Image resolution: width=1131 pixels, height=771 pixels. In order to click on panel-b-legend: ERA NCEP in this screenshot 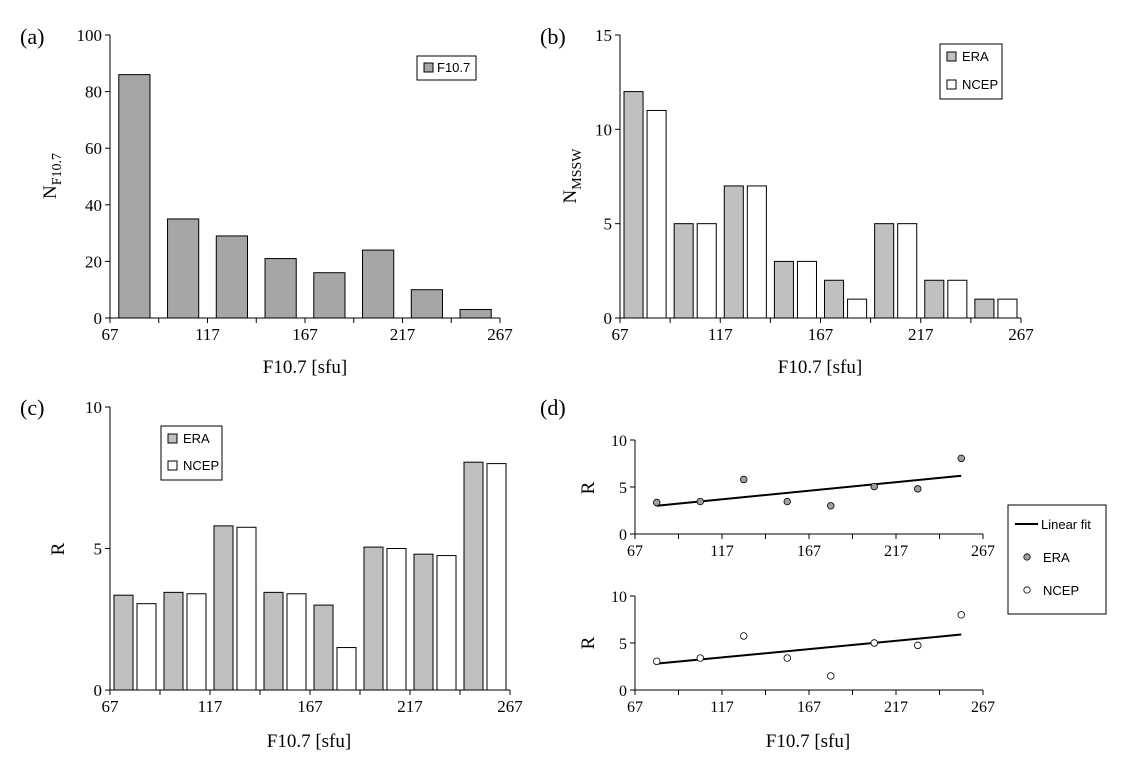, I will do `click(971, 71)`.